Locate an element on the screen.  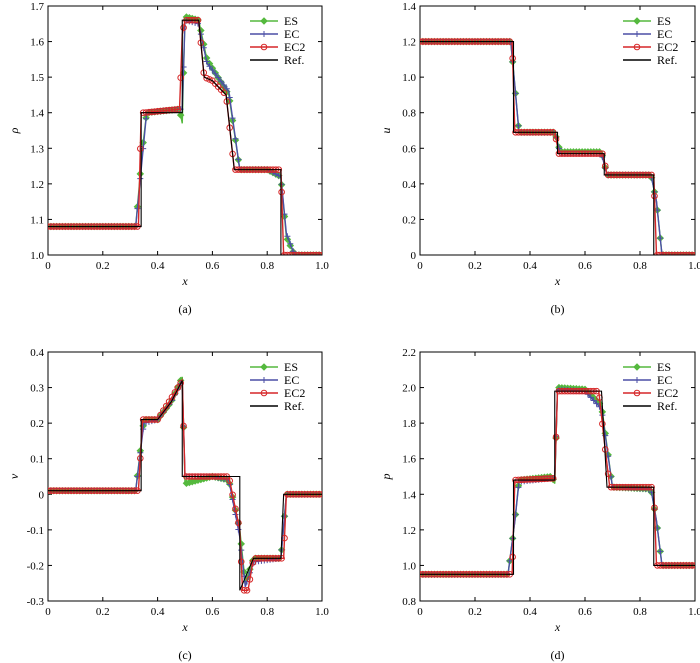
series-ec2 is located at coordinates (557, 482).